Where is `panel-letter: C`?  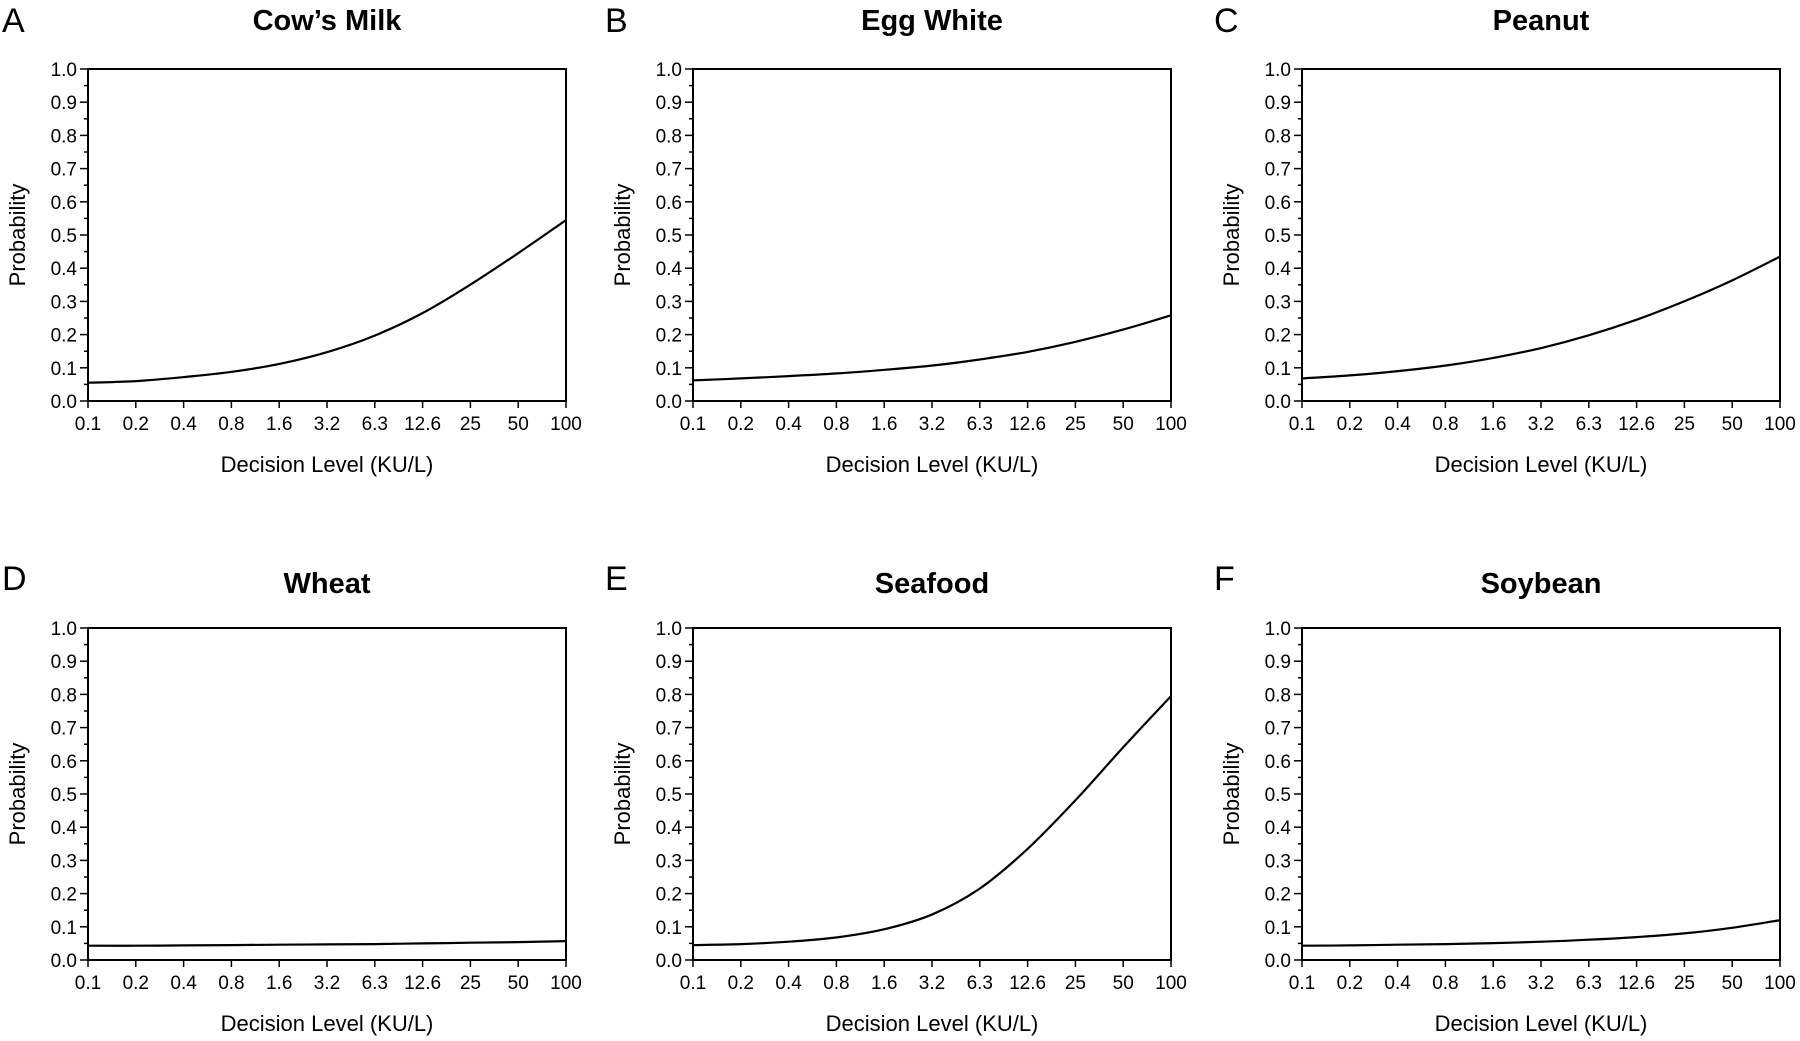 panel-letter: C is located at coordinates (1226, 21).